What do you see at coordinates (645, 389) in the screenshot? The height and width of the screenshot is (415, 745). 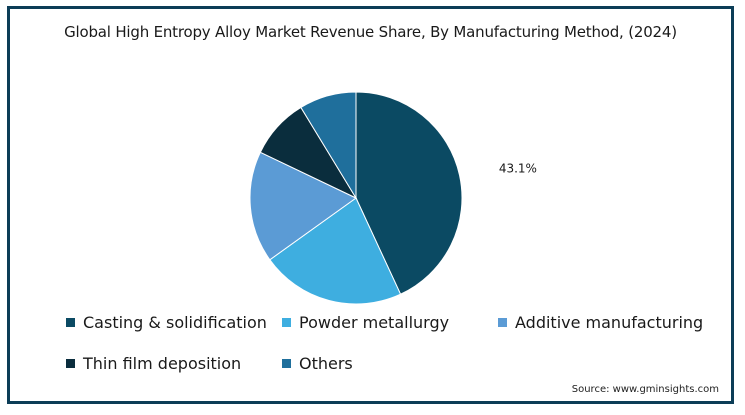 I see `source-note: Source: www.gminsights.com` at bounding box center [645, 389].